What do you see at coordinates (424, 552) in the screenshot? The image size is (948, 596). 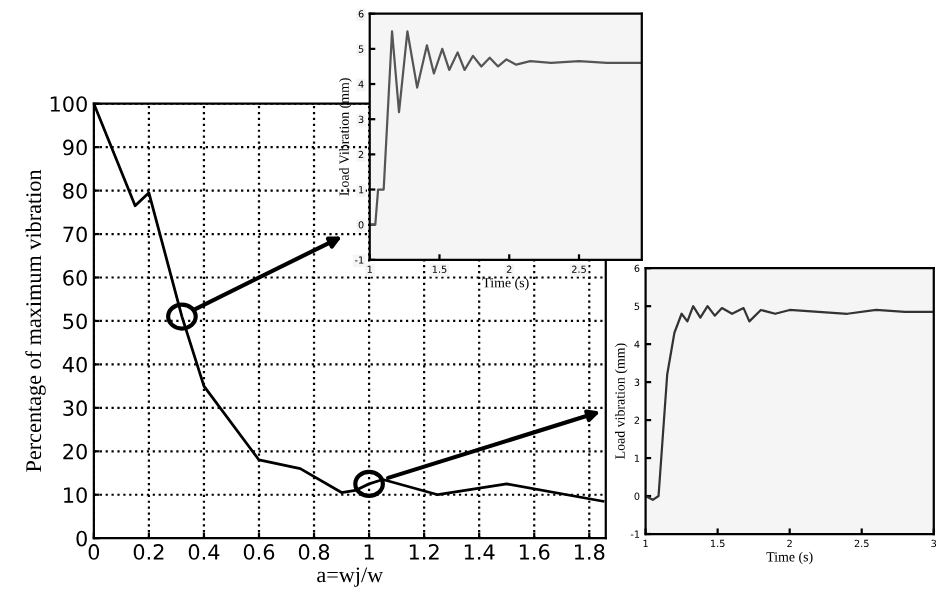 I see `x-tick-label: 1.2` at bounding box center [424, 552].